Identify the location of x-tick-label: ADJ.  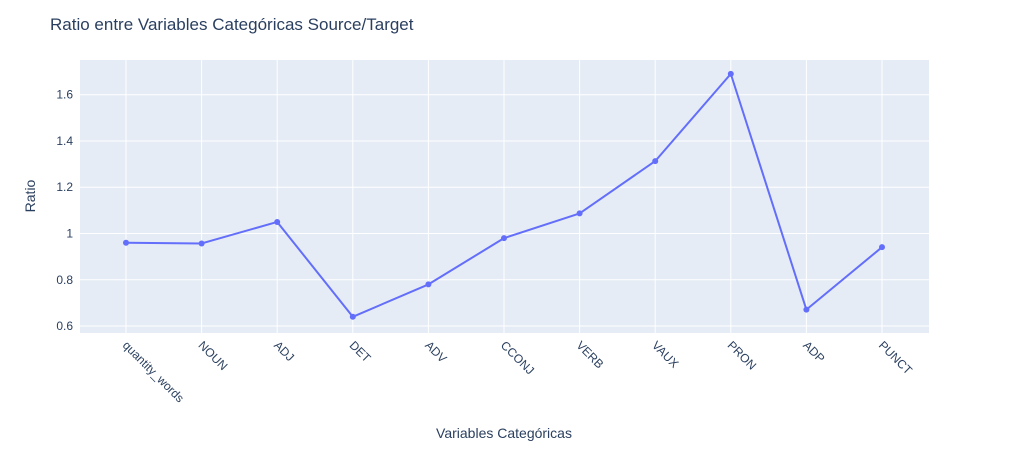
(284, 351).